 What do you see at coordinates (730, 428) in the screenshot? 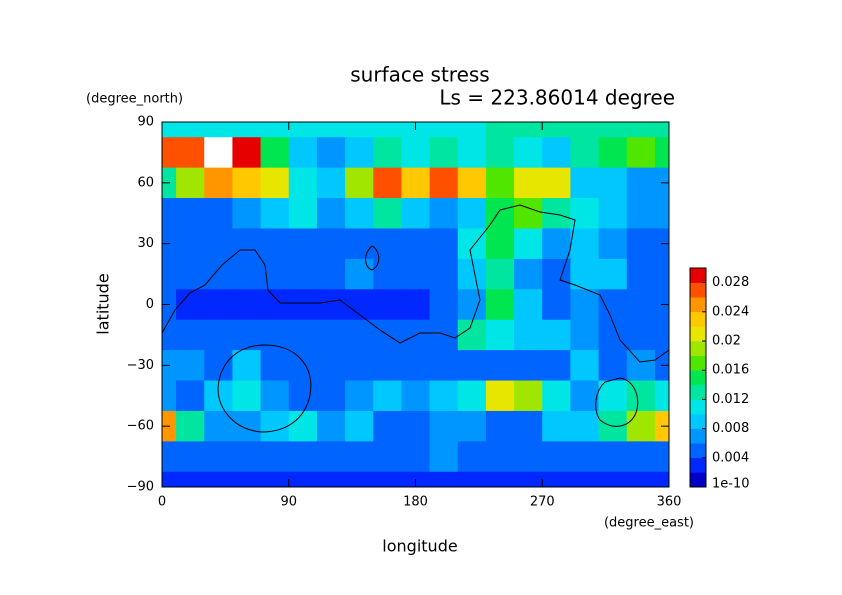
I see `colorbar-tick-label: 0.008` at bounding box center [730, 428].